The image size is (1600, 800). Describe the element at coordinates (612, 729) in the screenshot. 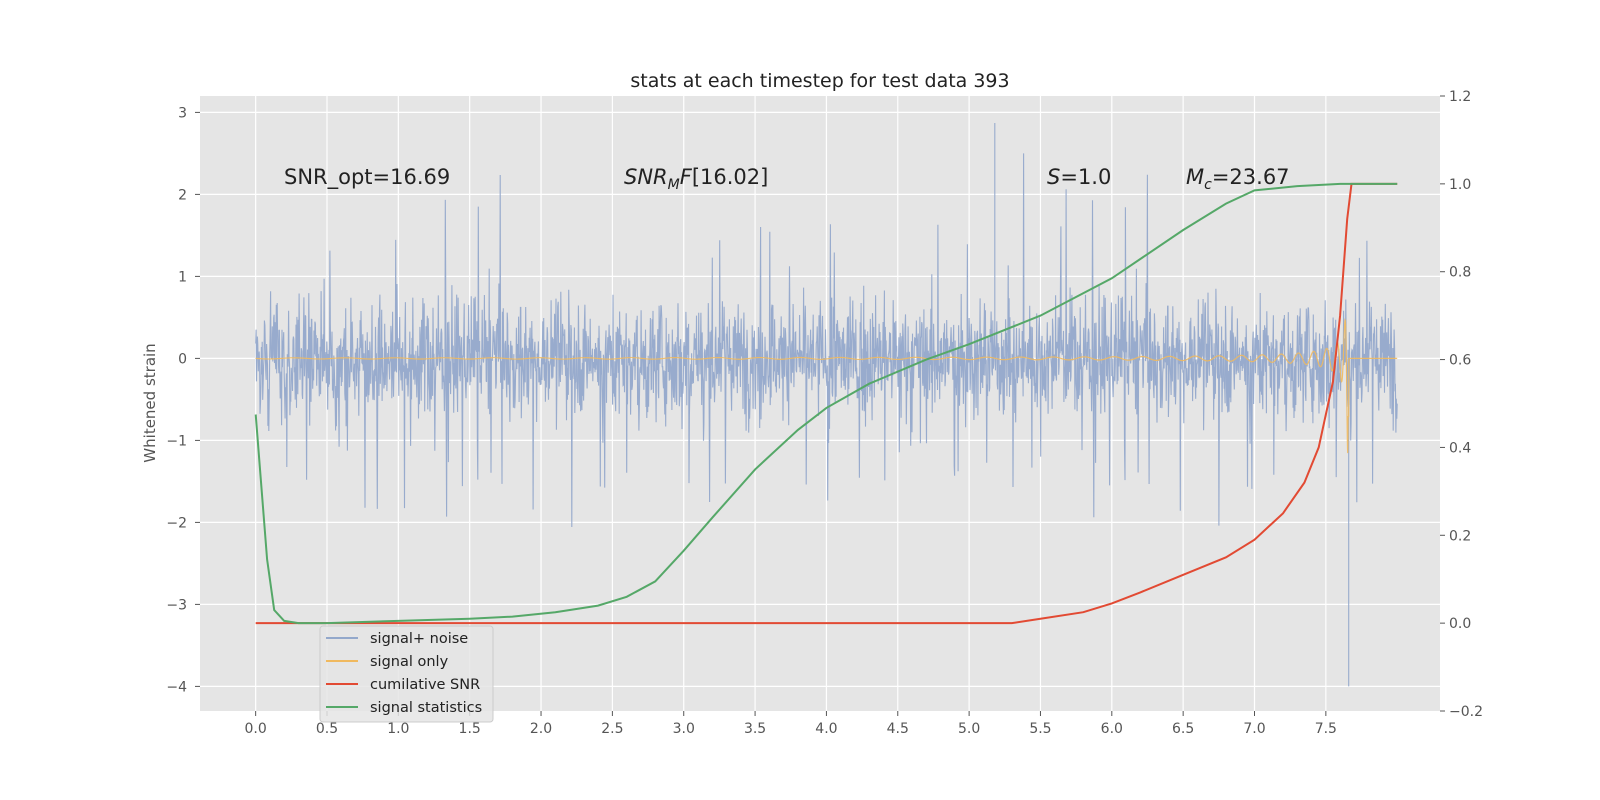

I see `x-tick-label: 2.5` at that location.